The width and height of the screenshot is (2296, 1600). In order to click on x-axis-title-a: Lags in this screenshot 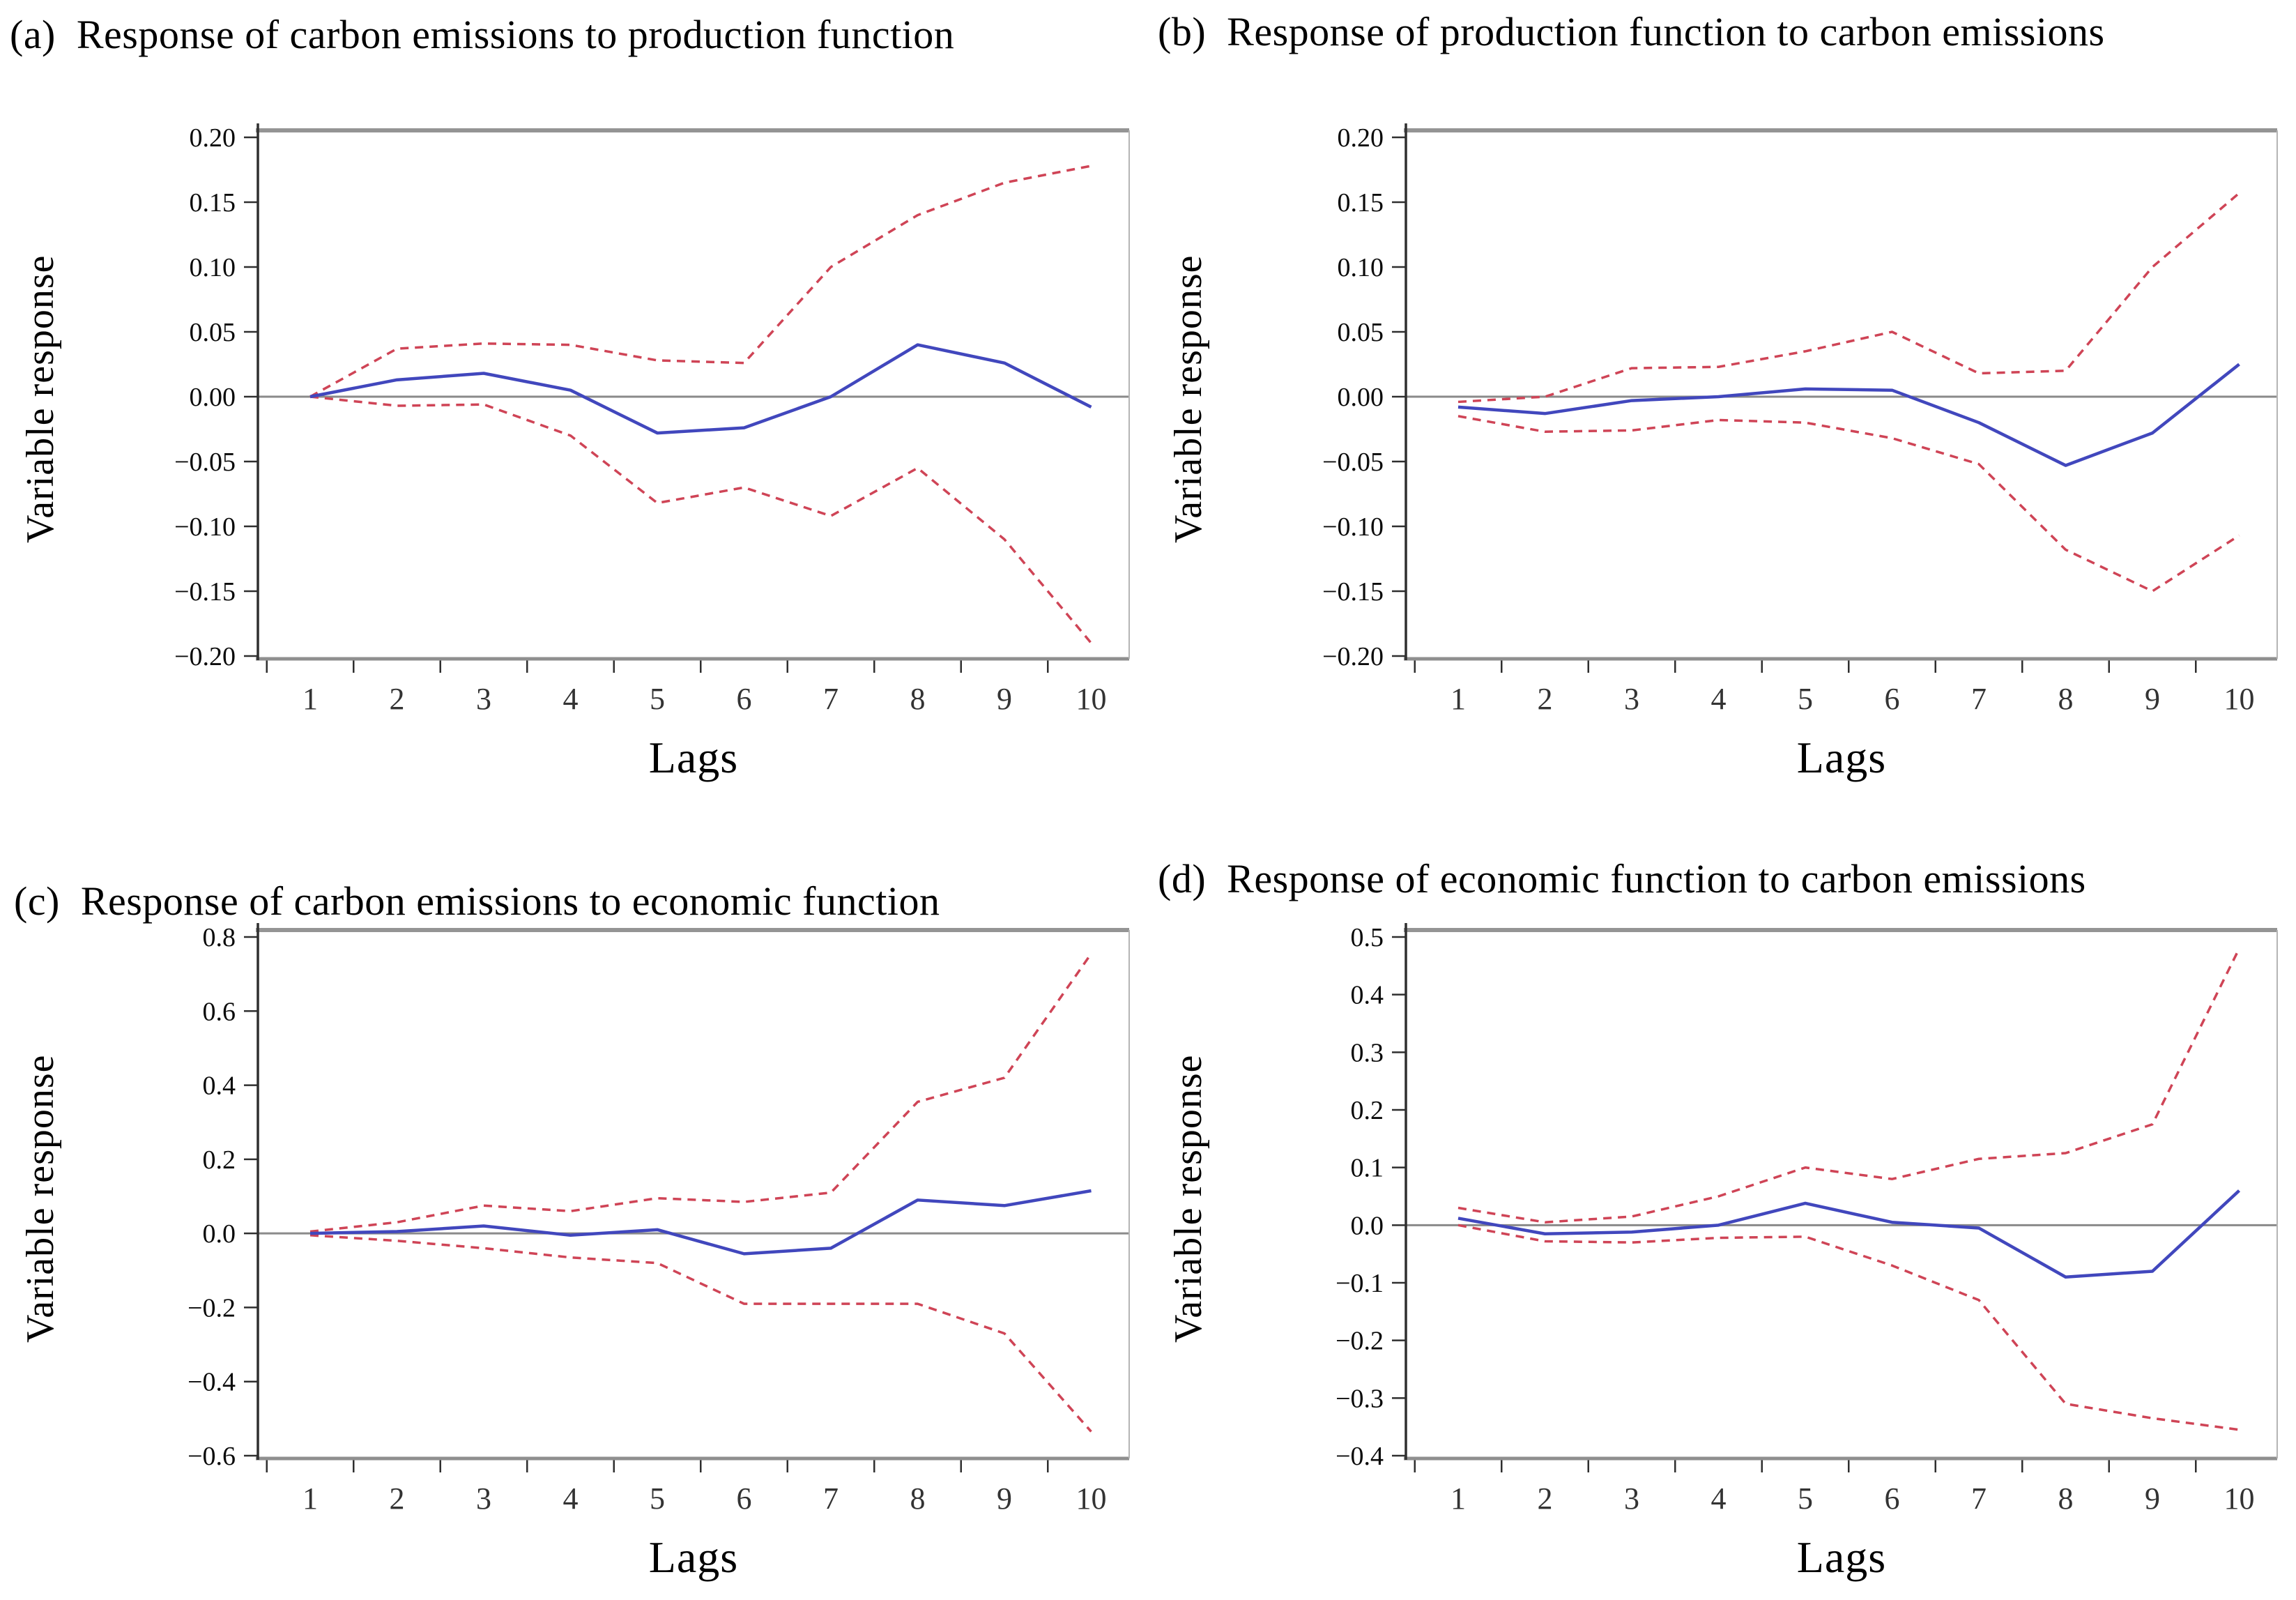, I will do `click(693, 757)`.